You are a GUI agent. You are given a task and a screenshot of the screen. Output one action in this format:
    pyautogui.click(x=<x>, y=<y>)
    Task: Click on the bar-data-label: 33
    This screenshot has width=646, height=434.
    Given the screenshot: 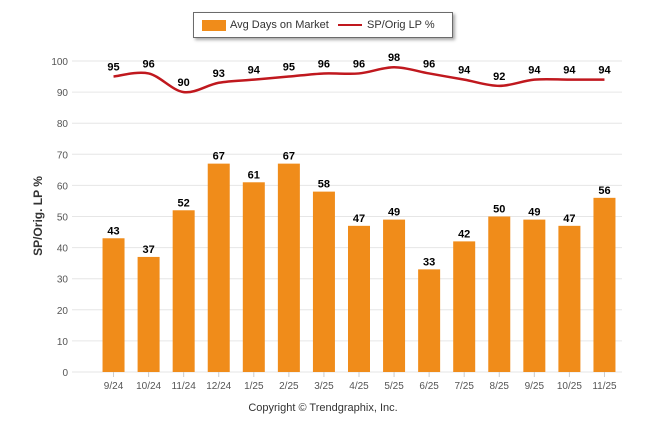 What is the action you would take?
    pyautogui.click(x=429, y=262)
    